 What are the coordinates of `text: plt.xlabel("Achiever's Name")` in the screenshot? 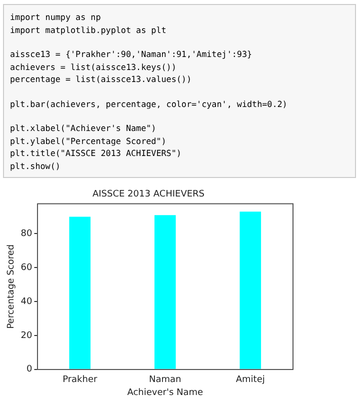 It's located at (84, 128).